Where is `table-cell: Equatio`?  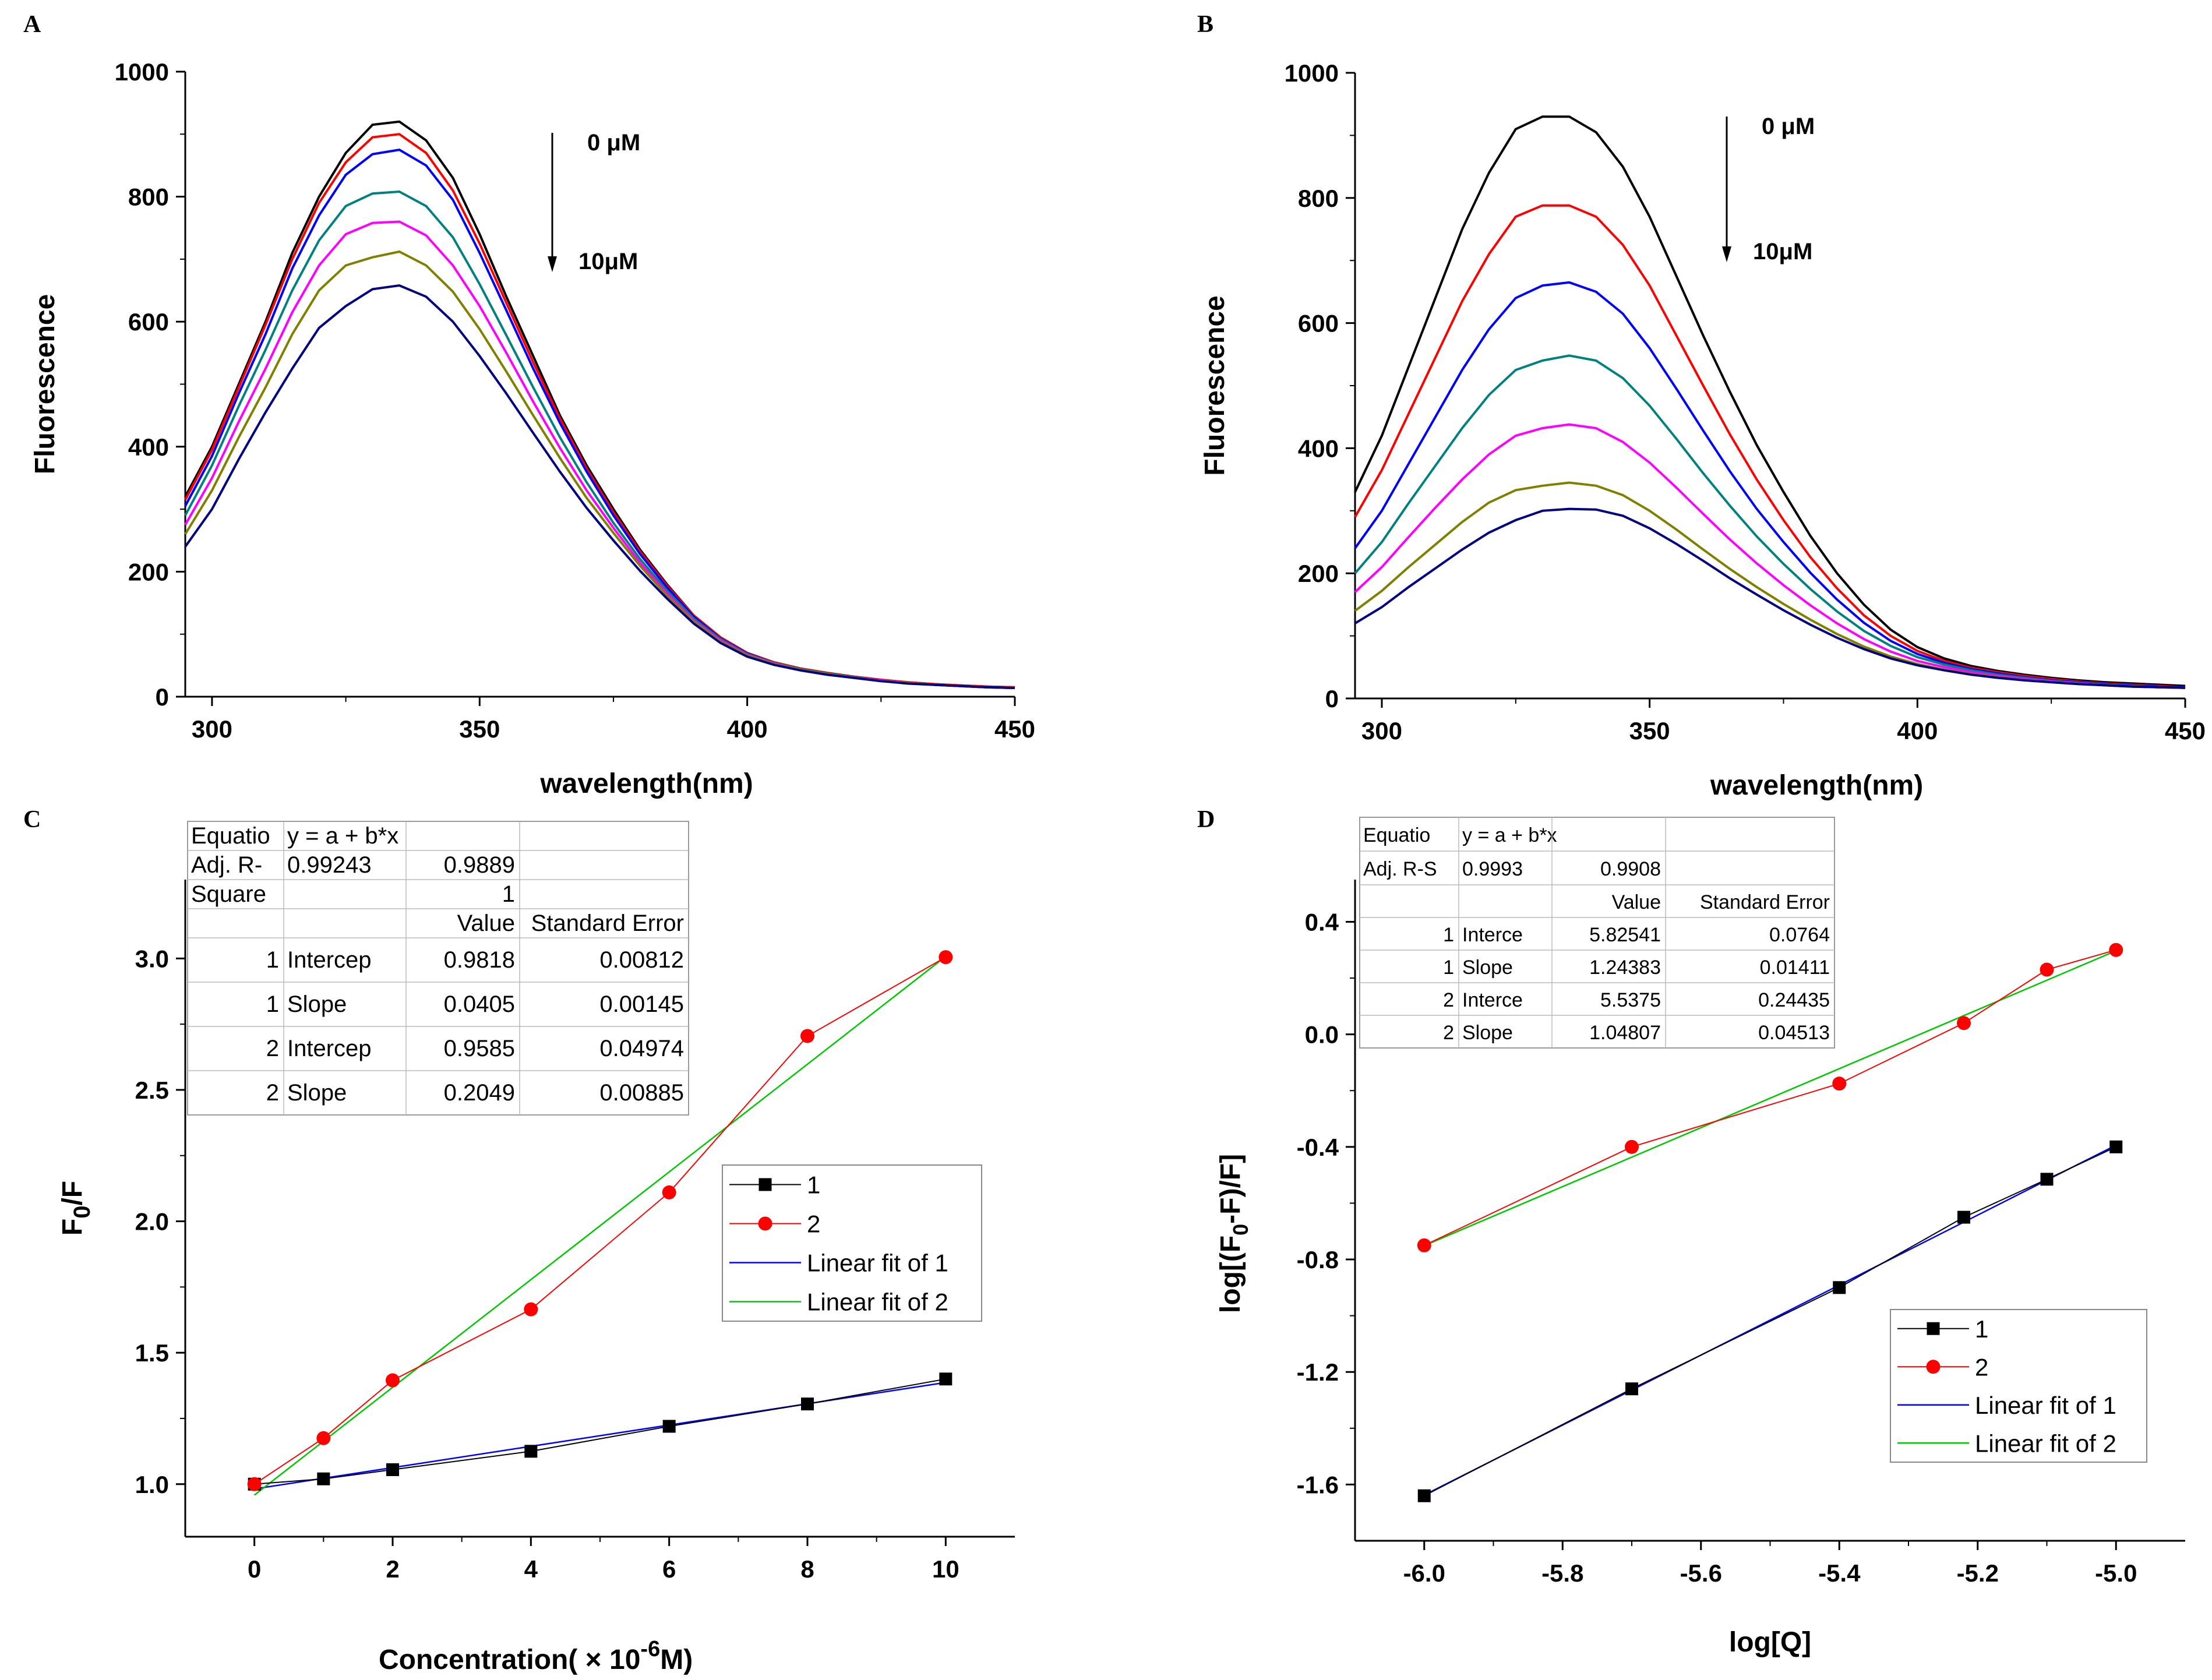
table-cell: Equatio is located at coordinates (230, 836).